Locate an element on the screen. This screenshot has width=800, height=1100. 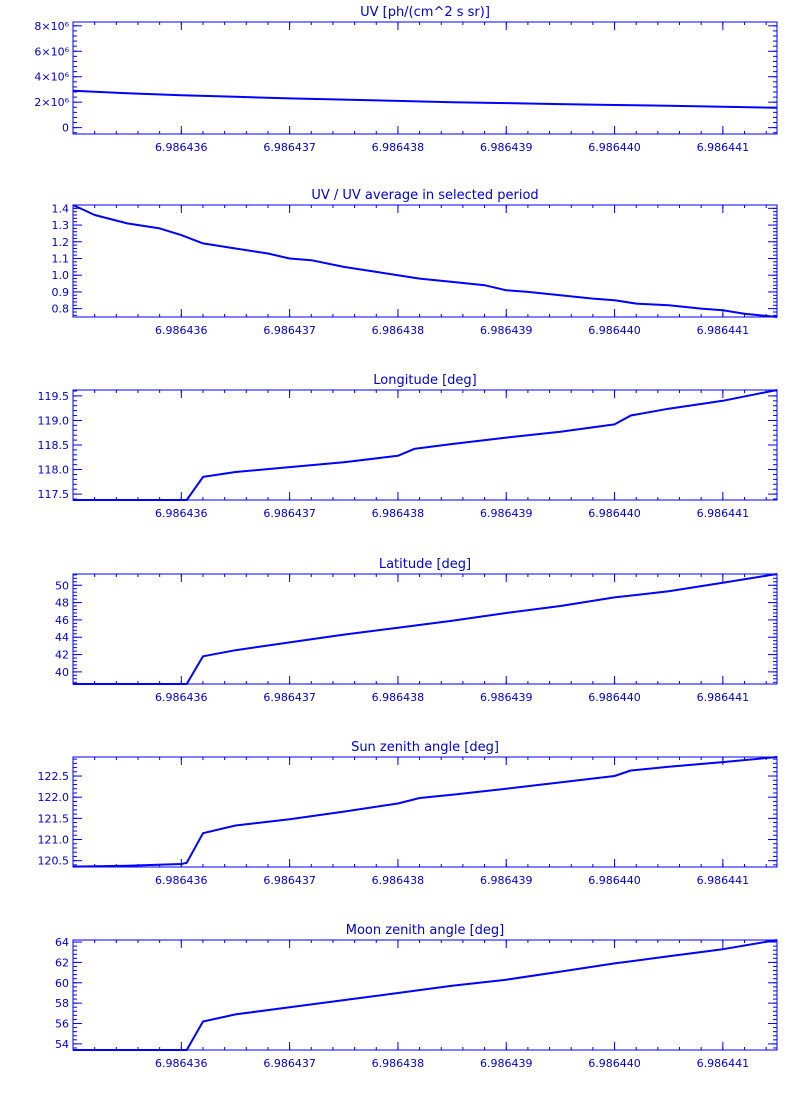
y-tick-label: 1.4 is located at coordinates (61, 208).